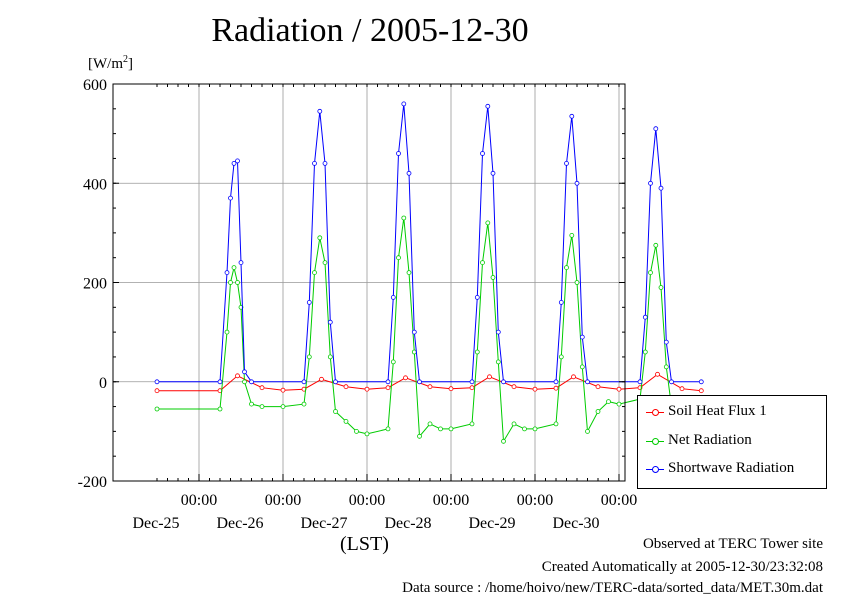 This screenshot has height=597, width=842. What do you see at coordinates (575, 523) in the screenshot?
I see `x-tick-day: Dec-30` at bounding box center [575, 523].